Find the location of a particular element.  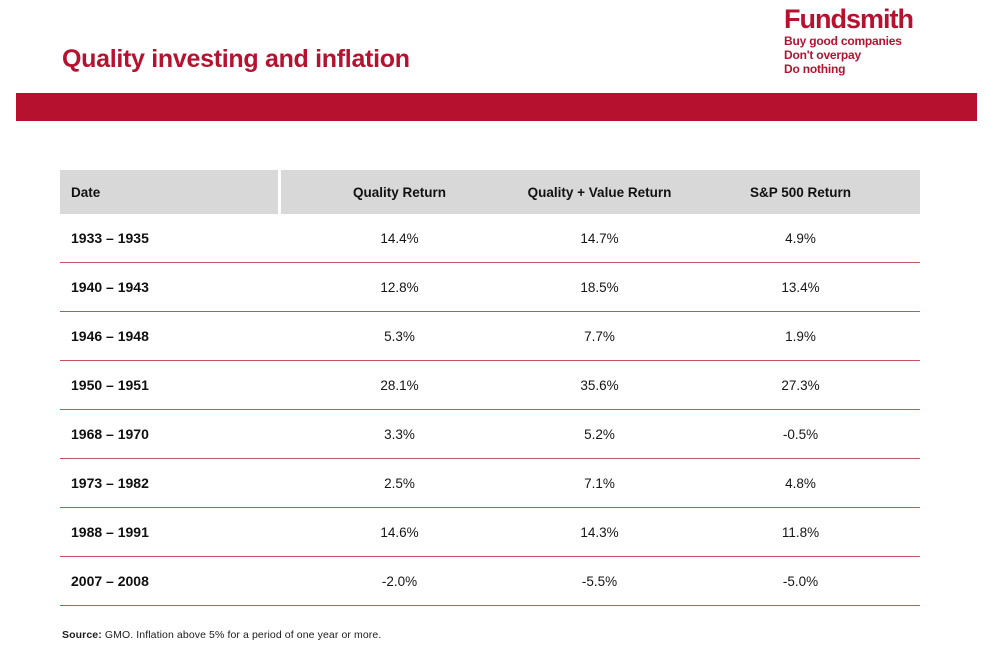

cell-date: 1933 – 1935 is located at coordinates (110, 238).